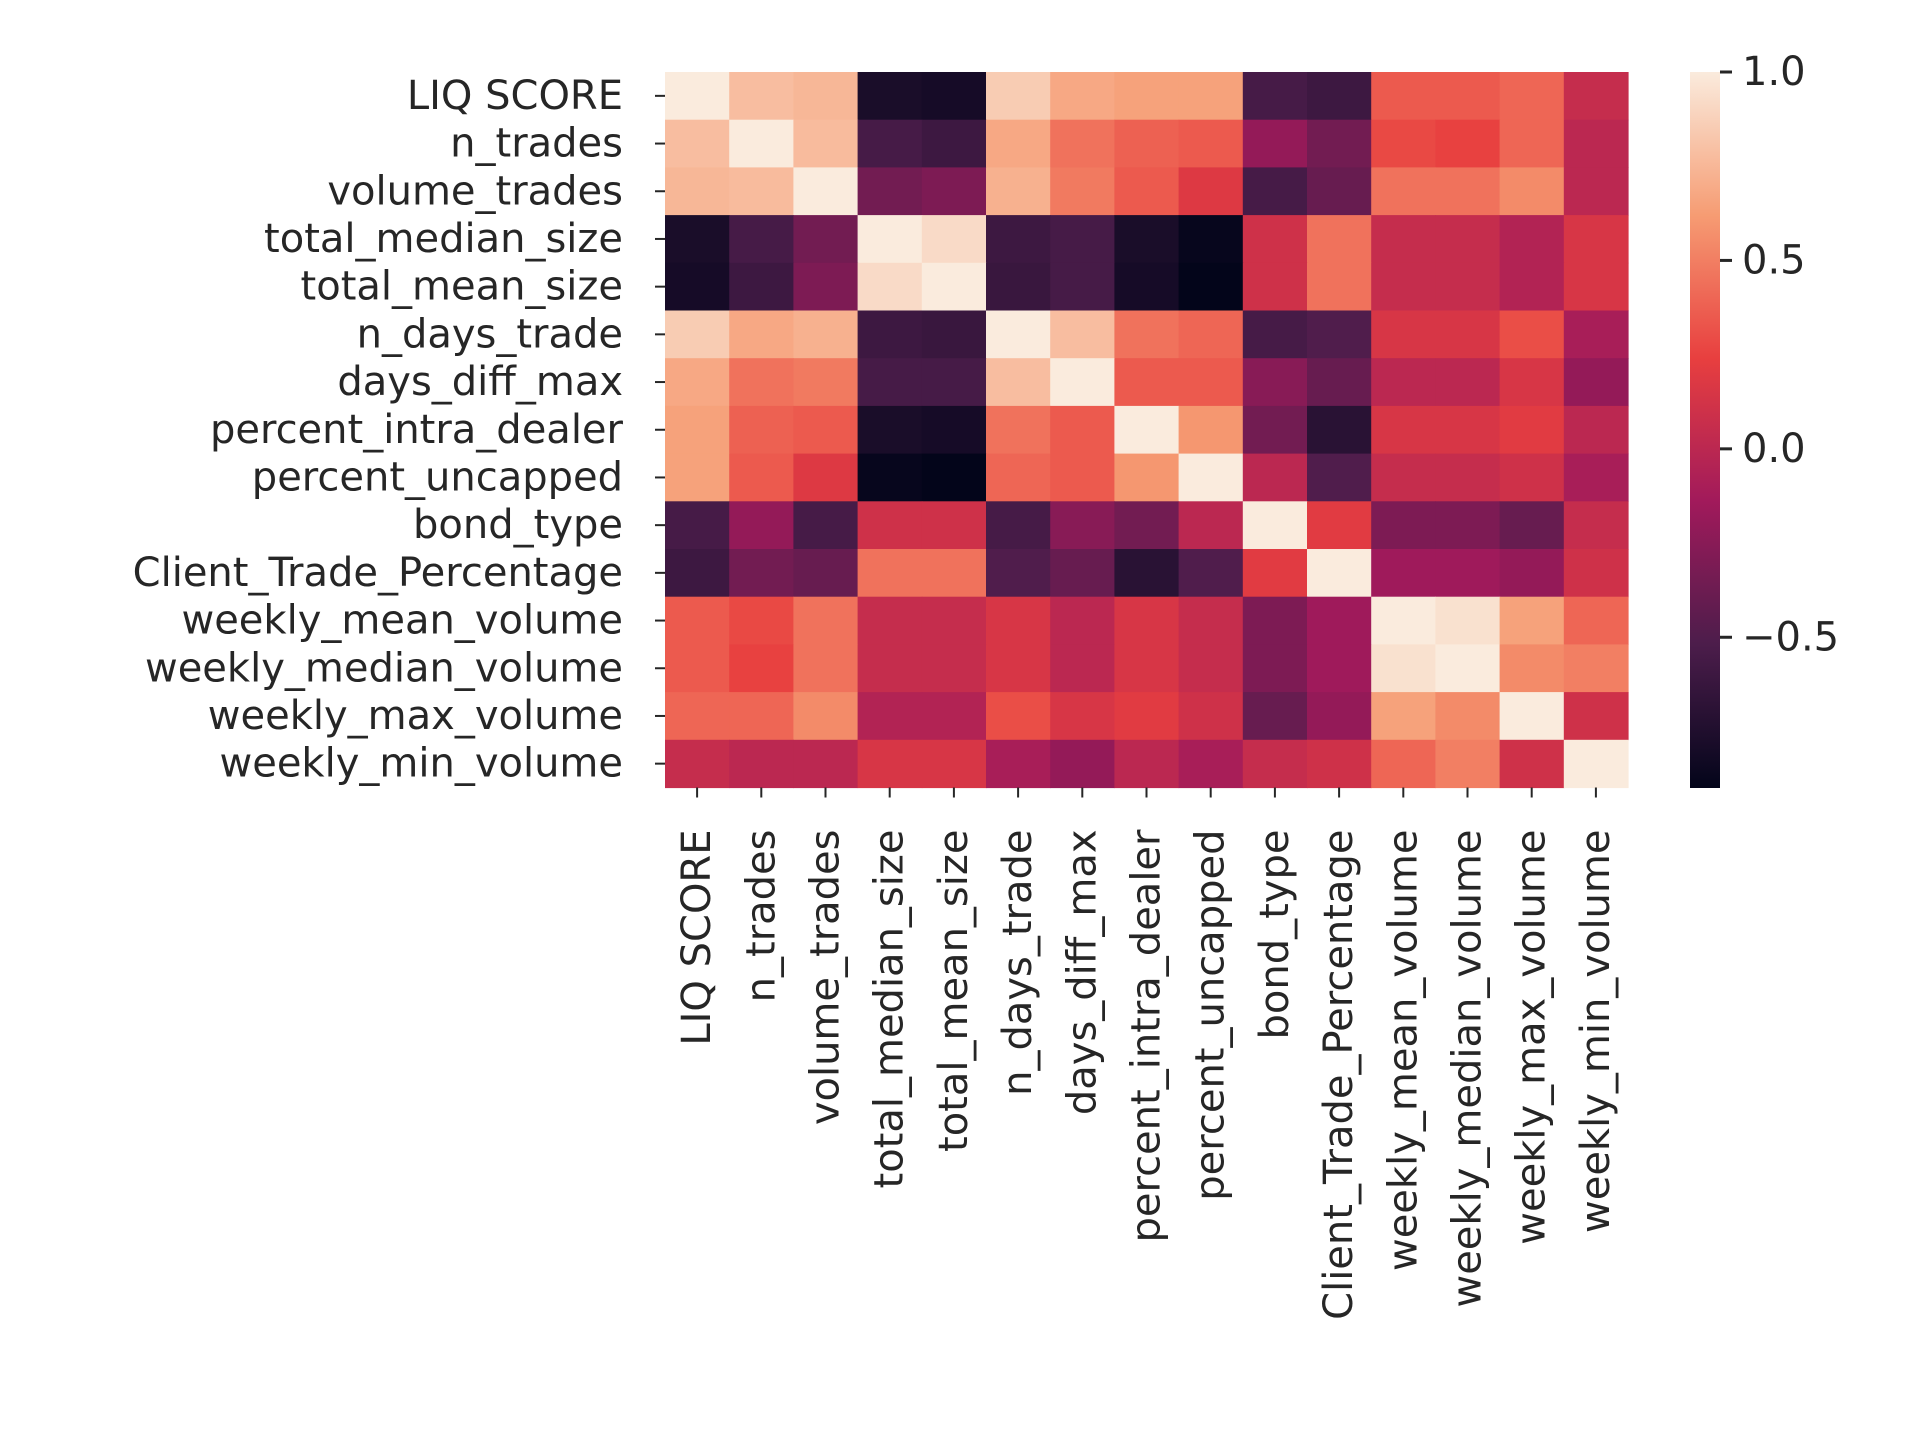 This screenshot has height=1440, width=1920. Describe the element at coordinates (1774, 72) in the screenshot. I see `colorbar-tick-label: 1.0` at that location.